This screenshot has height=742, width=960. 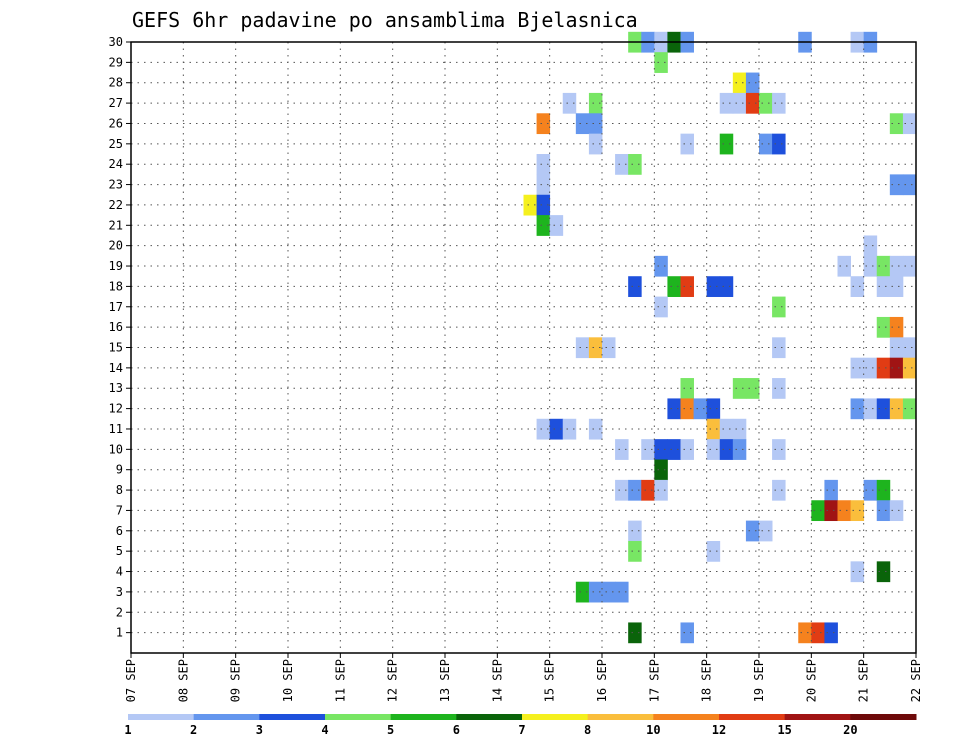 I want to click on y-tick-label: 9, so click(x=119, y=470).